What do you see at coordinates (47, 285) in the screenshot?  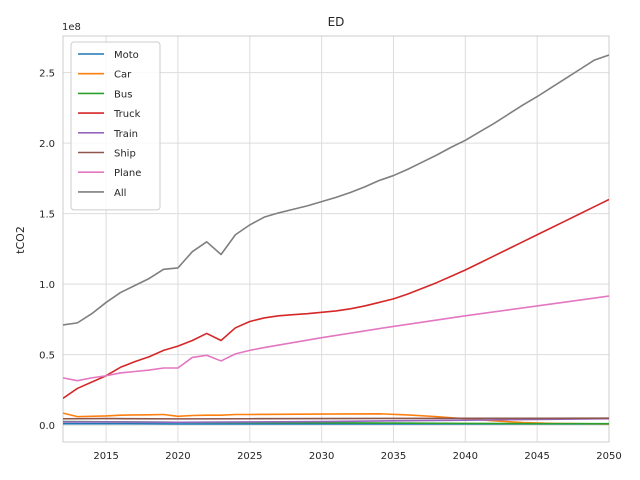 I see `y-tick-label: 1.0` at bounding box center [47, 285].